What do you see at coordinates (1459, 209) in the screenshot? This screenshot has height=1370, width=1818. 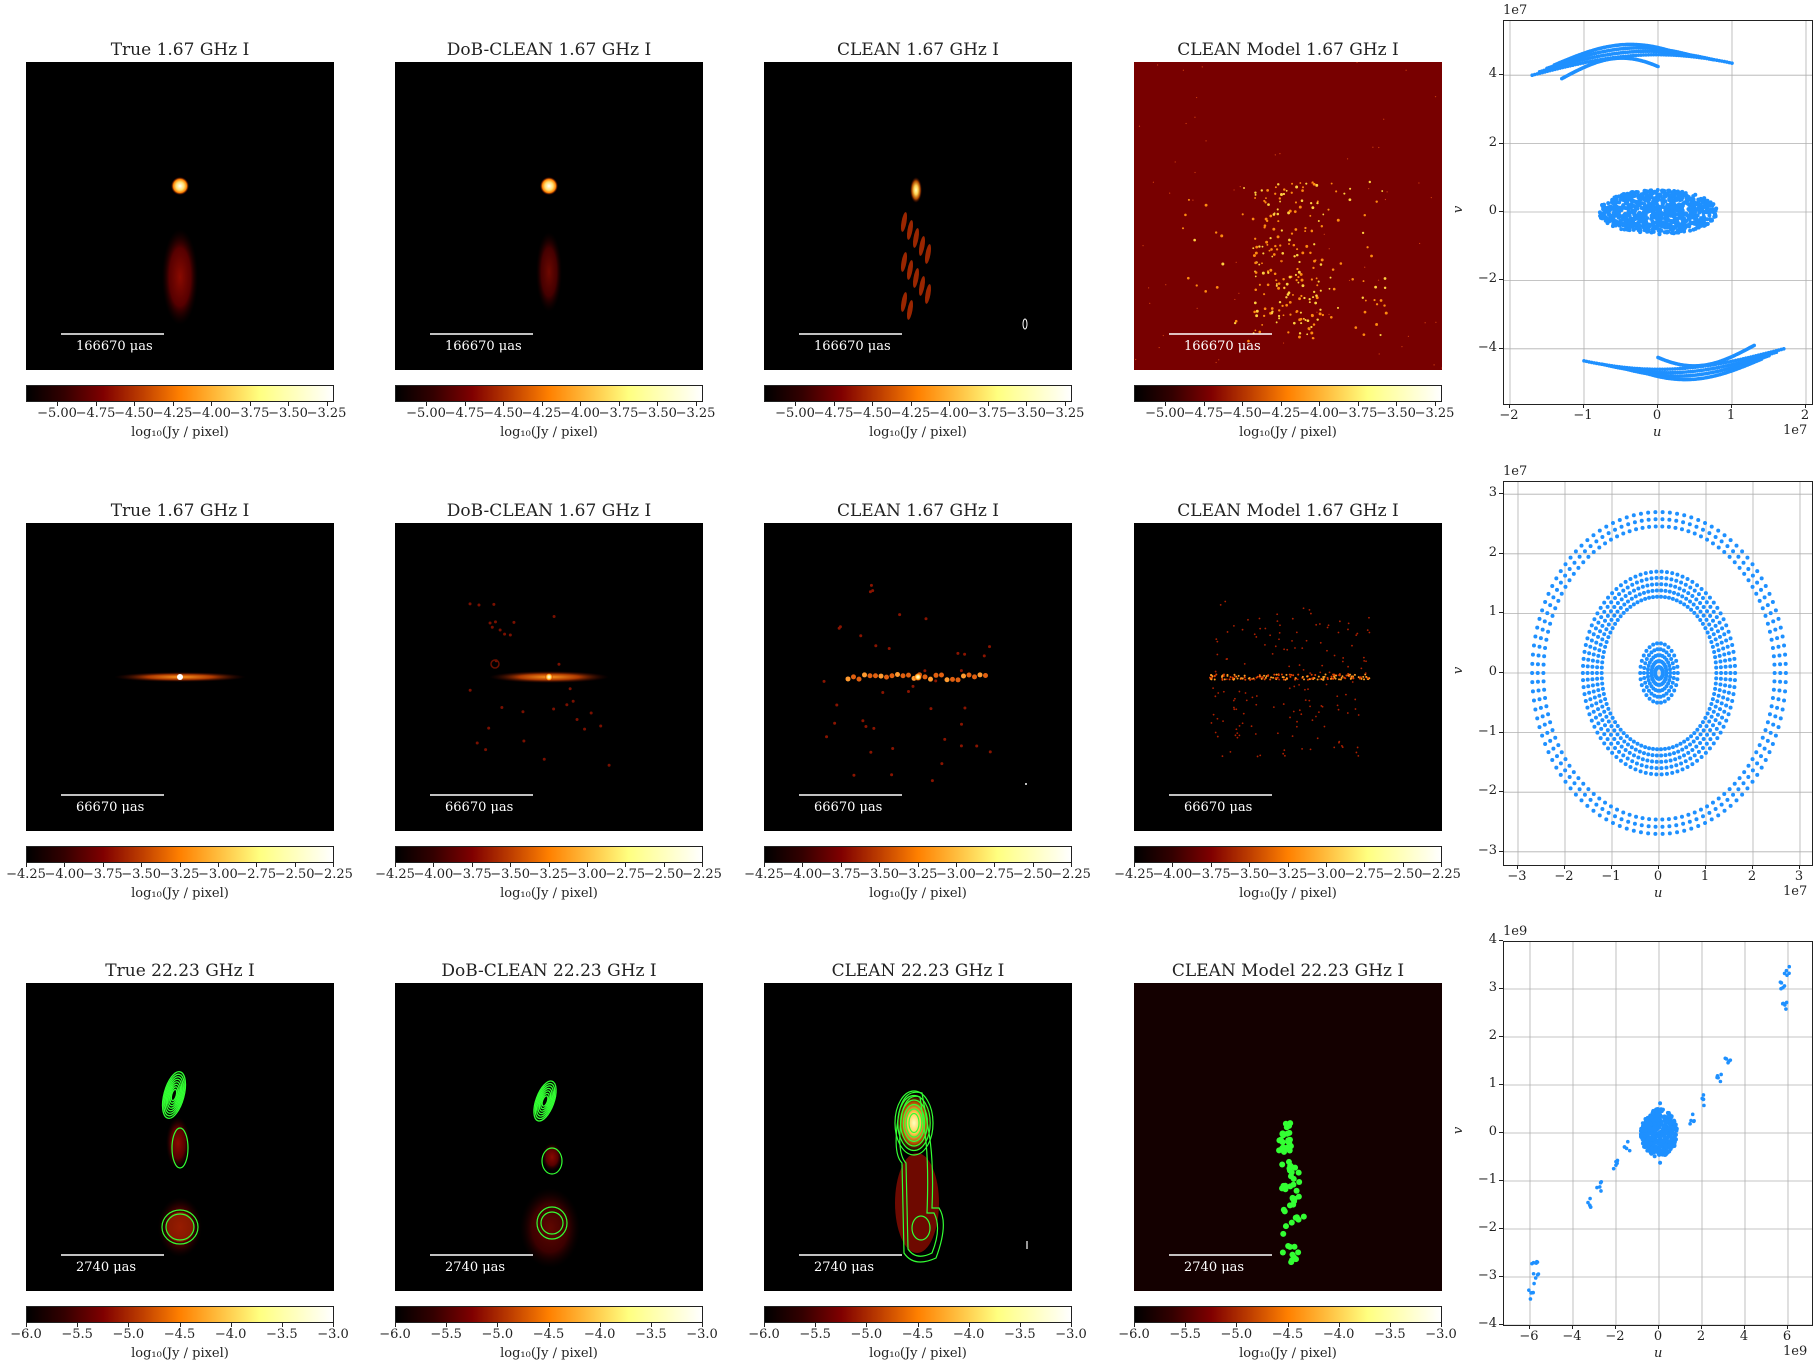 I see `y-axis-label: v` at bounding box center [1459, 209].